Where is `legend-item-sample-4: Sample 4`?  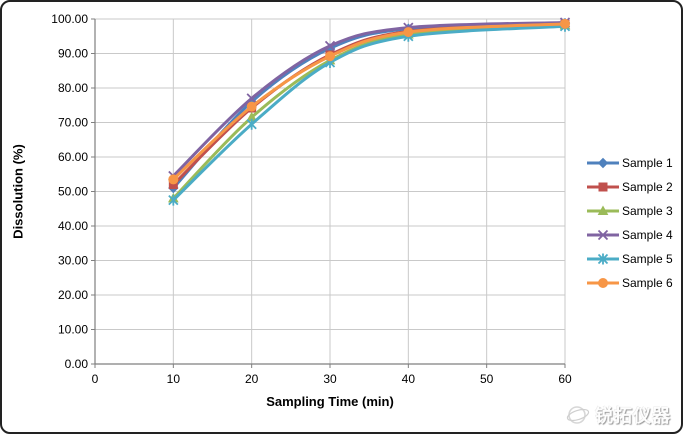 legend-item-sample-4: Sample 4 is located at coordinates (633, 235).